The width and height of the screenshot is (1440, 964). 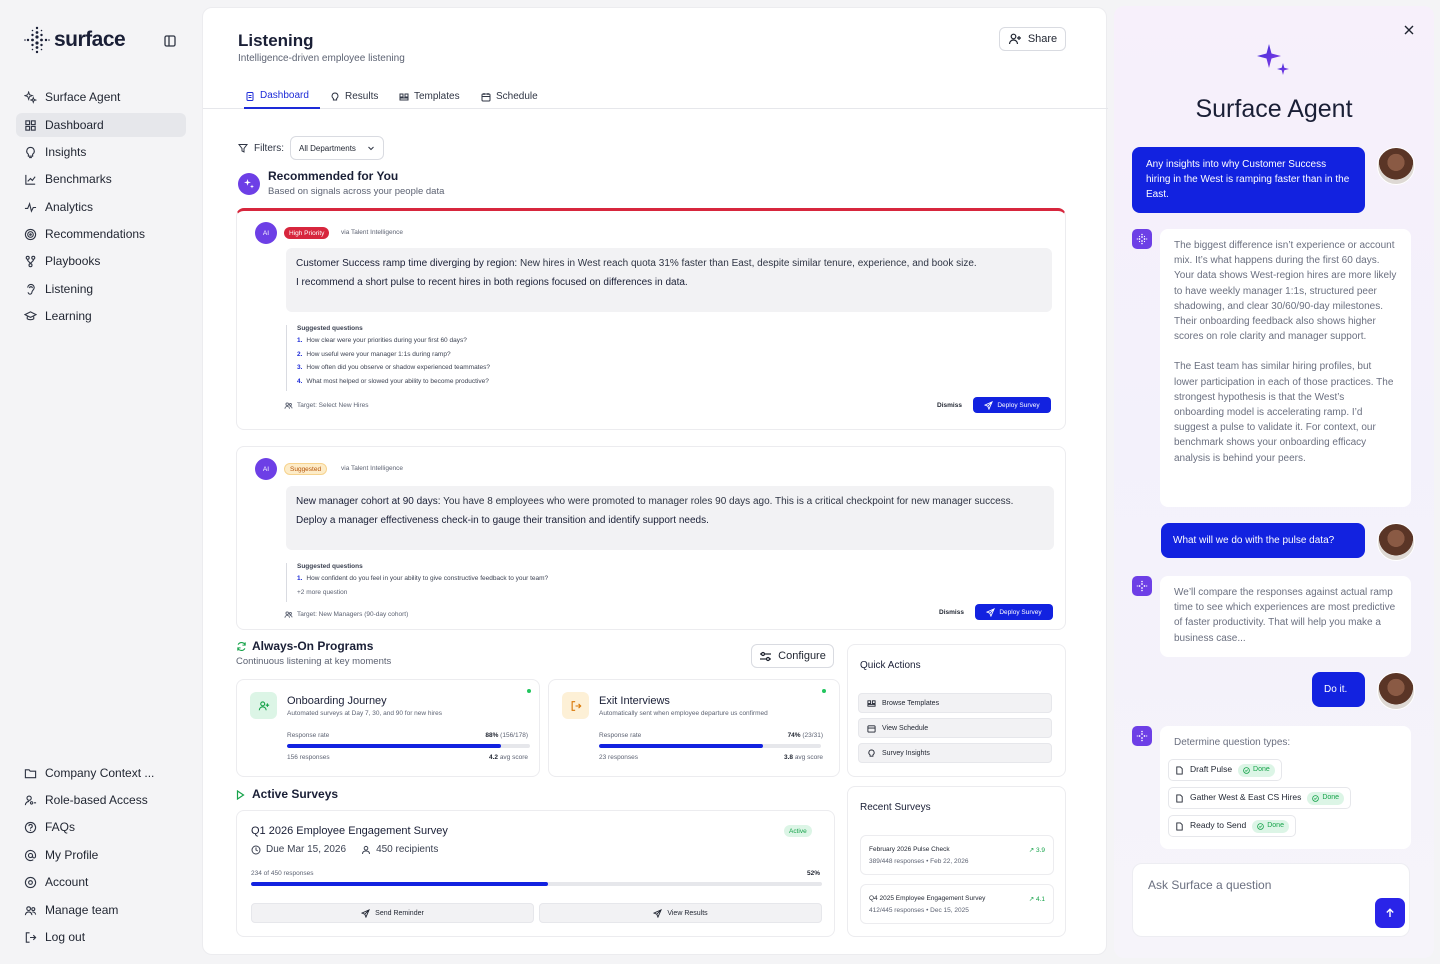 What do you see at coordinates (101, 289) in the screenshot?
I see `sidebar-item-listening: Listening` at bounding box center [101, 289].